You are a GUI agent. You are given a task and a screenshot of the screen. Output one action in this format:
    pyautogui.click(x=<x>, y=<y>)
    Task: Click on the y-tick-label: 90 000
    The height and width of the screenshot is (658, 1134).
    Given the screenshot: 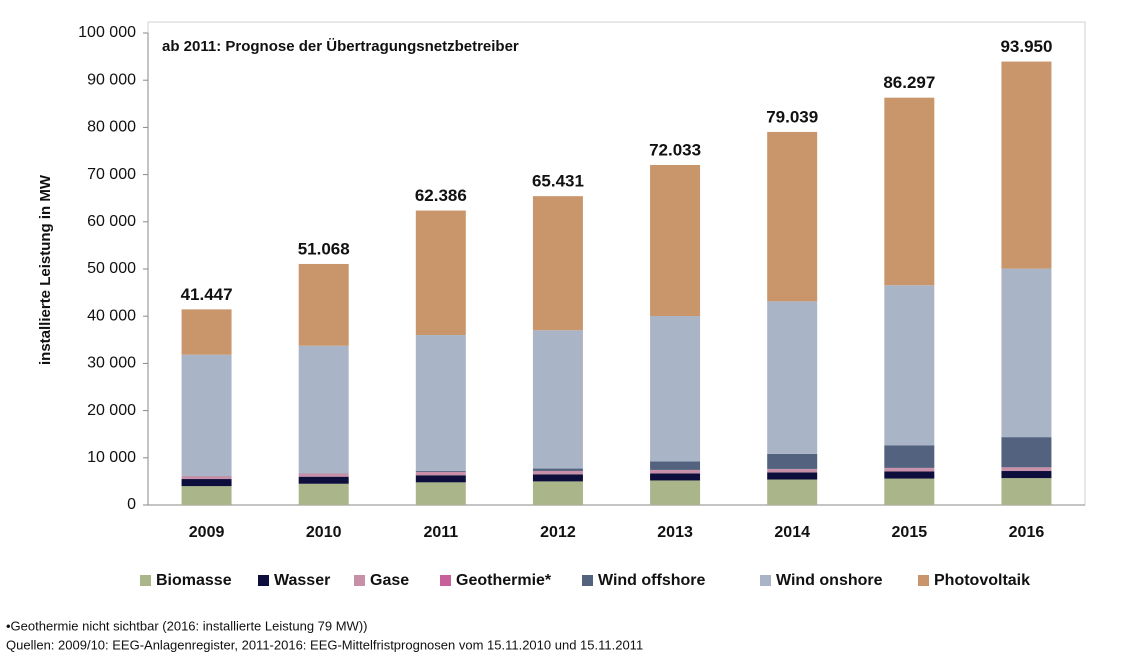 What is the action you would take?
    pyautogui.click(x=111, y=79)
    